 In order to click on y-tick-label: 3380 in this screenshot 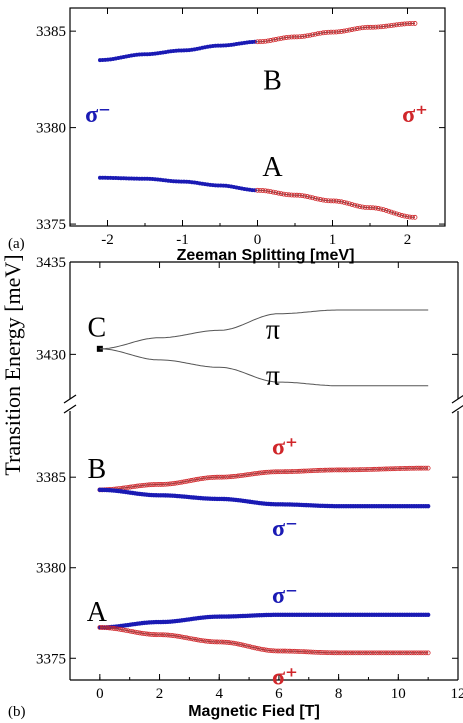, I will do `click(51, 569)`.